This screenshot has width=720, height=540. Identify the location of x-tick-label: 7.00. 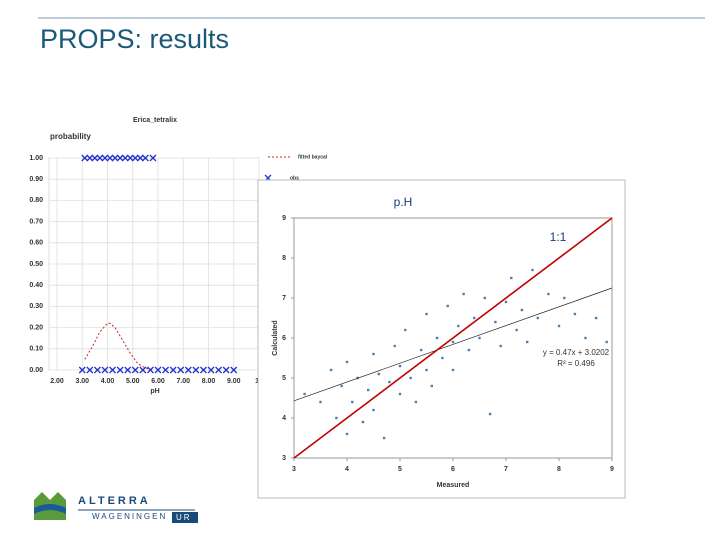
(183, 381).